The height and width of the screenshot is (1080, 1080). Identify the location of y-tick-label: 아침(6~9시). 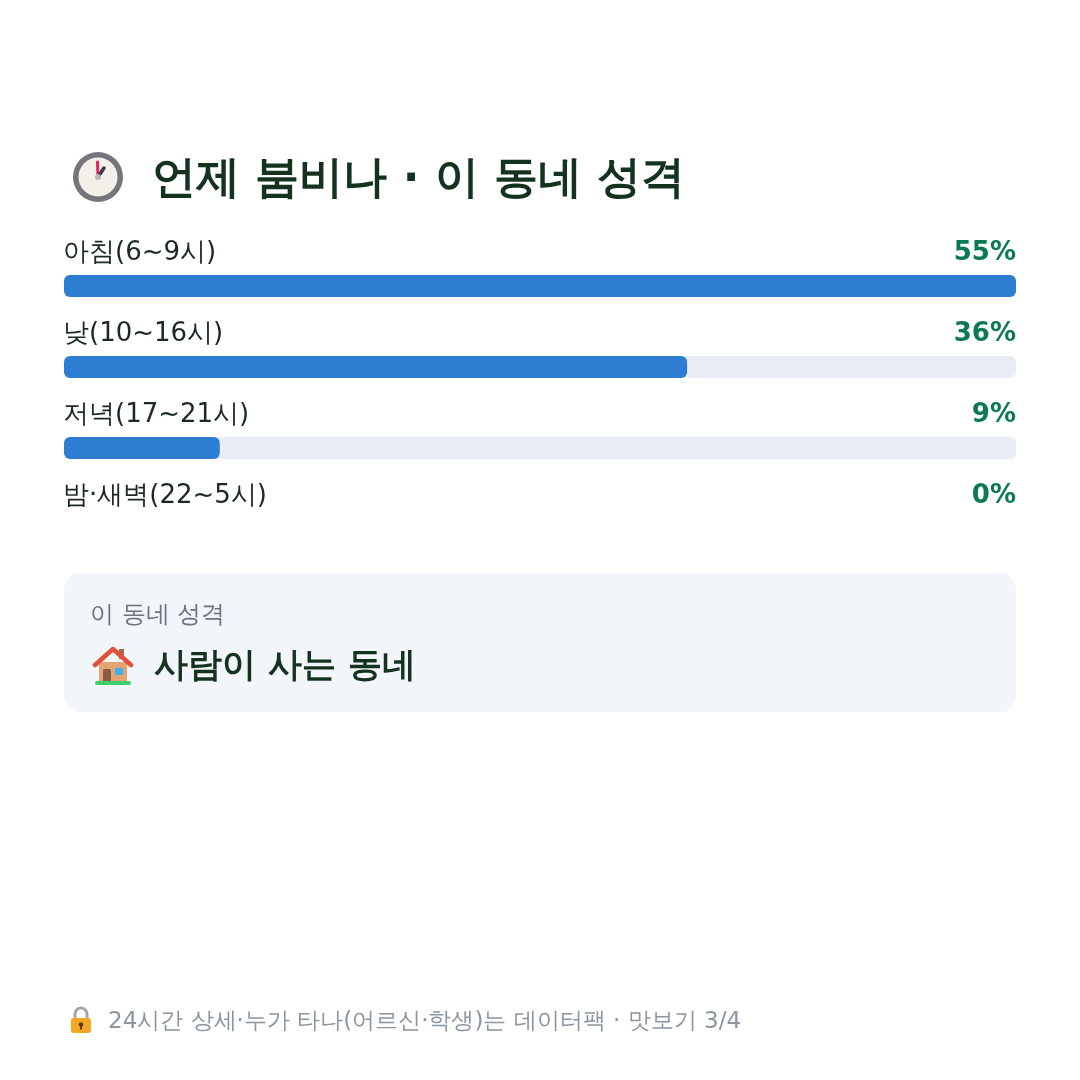
(140, 250).